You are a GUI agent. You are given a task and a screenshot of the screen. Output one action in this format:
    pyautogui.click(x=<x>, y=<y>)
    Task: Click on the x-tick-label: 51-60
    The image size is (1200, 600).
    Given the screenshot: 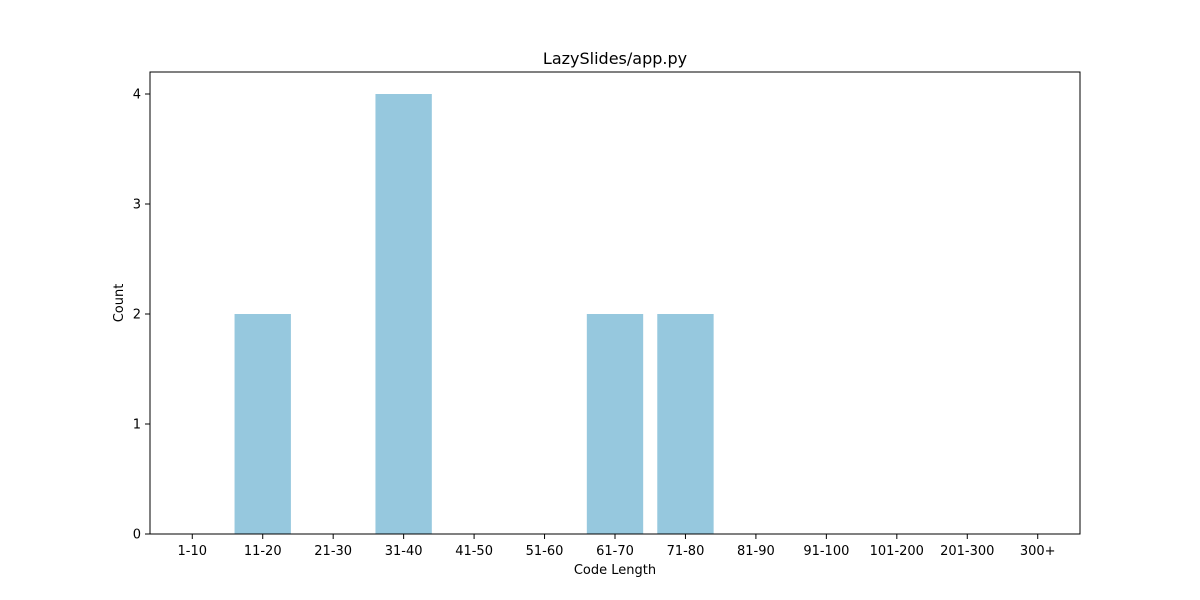 What is the action you would take?
    pyautogui.click(x=545, y=551)
    